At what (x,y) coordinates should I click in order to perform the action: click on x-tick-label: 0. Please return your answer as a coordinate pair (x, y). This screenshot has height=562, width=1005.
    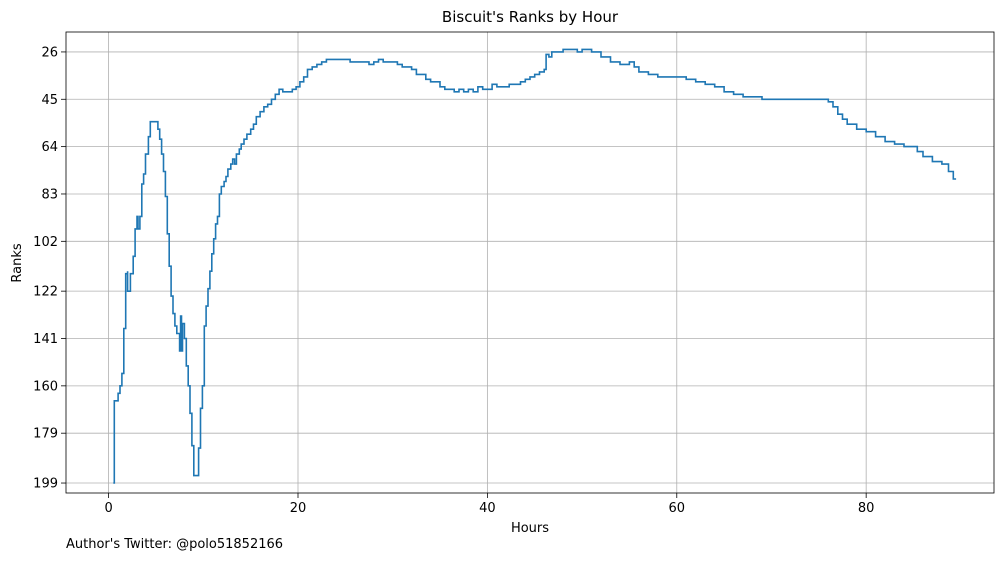
    Looking at the image, I should click on (108, 508).